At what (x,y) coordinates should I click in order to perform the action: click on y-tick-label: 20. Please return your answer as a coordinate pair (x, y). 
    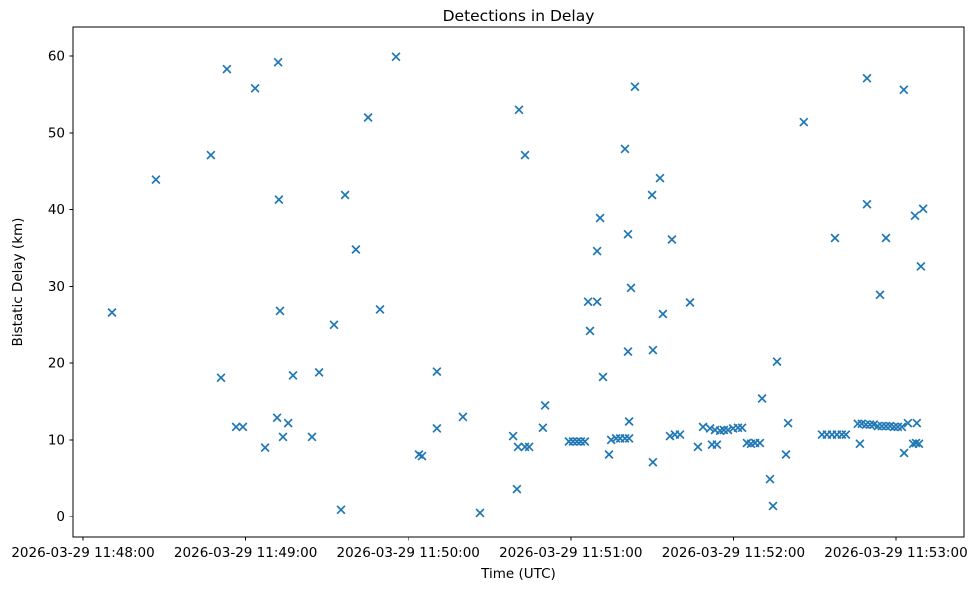
    Looking at the image, I should click on (56, 364).